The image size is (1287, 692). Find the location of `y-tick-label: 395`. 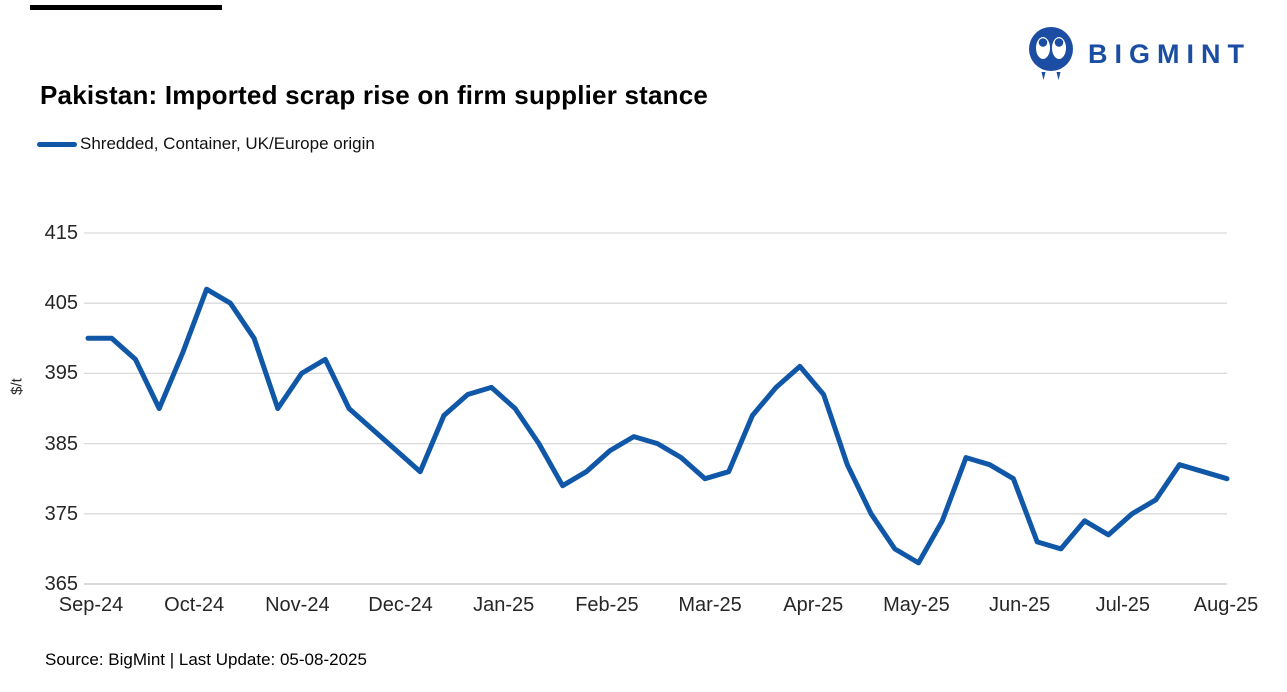

y-tick-label: 395 is located at coordinates (61, 373).